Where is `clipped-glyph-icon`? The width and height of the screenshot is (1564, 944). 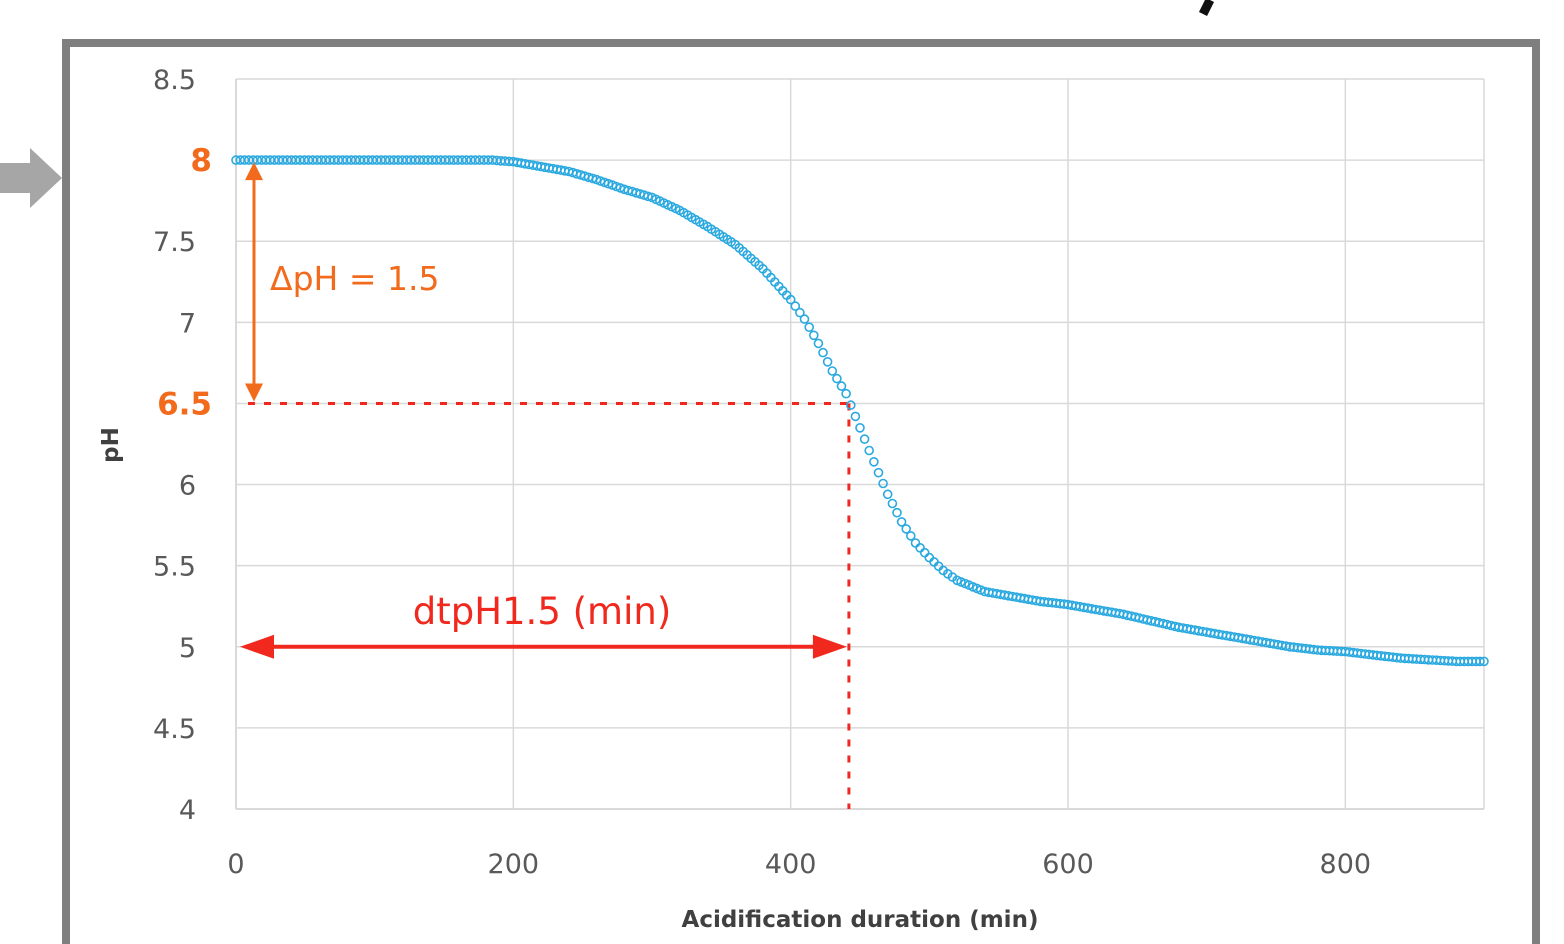
clipped-glyph-icon is located at coordinates (1206, 8).